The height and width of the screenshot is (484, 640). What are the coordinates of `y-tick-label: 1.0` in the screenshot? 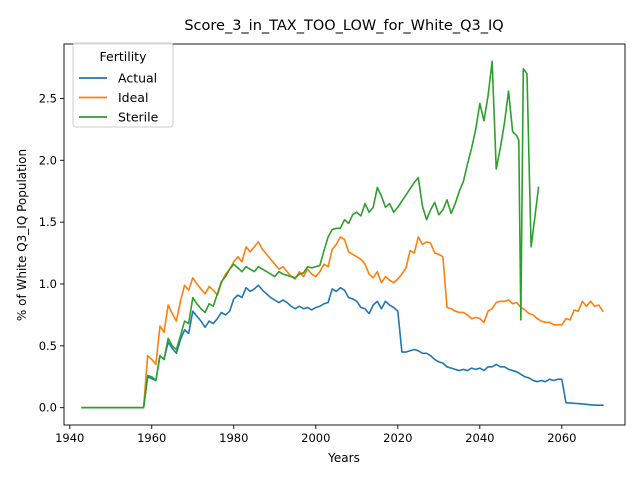 It's located at (48, 284).